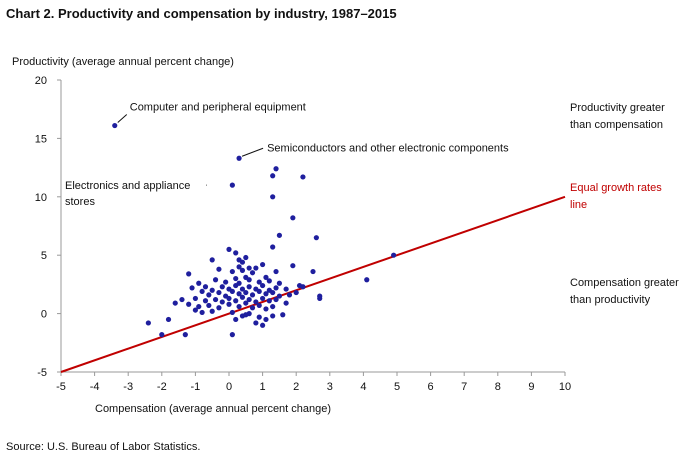 Image resolution: width=700 pixels, height=463 pixels. What do you see at coordinates (162, 387) in the screenshot?
I see `x-tick-label: -2` at bounding box center [162, 387].